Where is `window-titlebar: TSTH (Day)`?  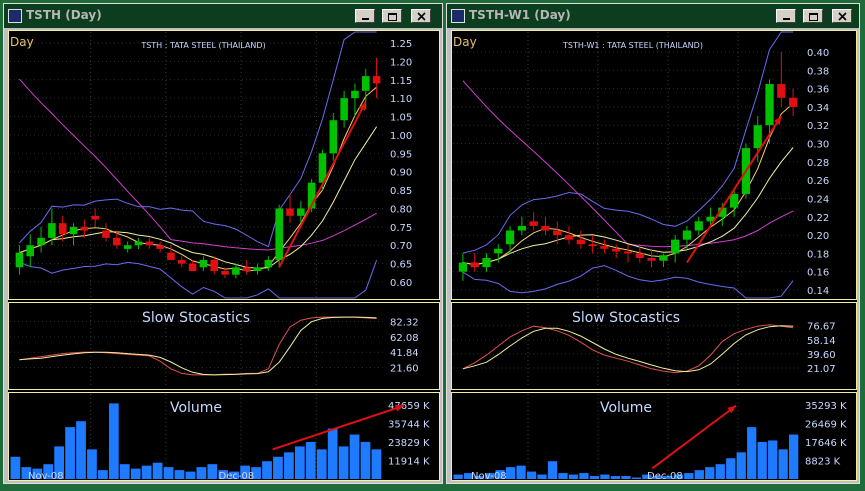 window-titlebar: TSTH (Day) is located at coordinates (223, 16).